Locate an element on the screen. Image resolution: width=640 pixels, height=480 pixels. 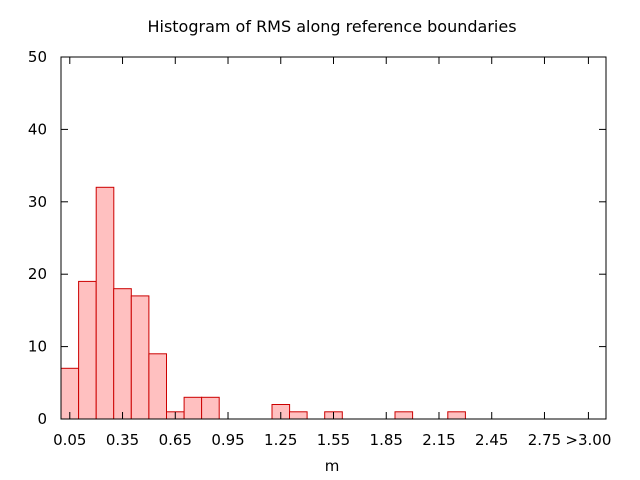
y-tick-label: 20 is located at coordinates (37, 274).